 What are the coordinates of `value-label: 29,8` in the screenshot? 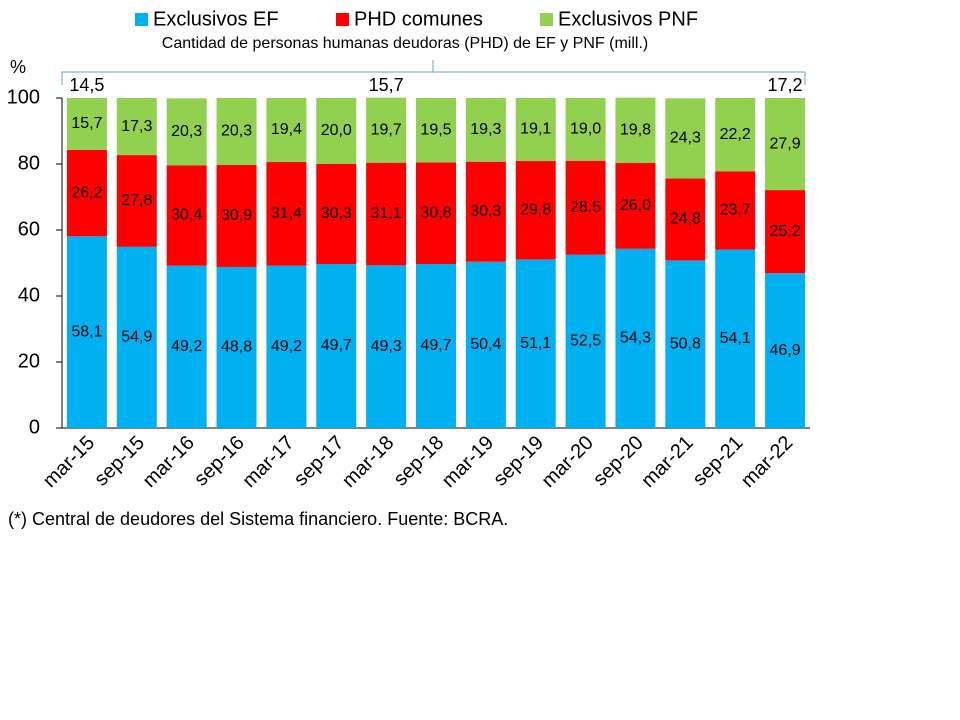 It's located at (535, 209).